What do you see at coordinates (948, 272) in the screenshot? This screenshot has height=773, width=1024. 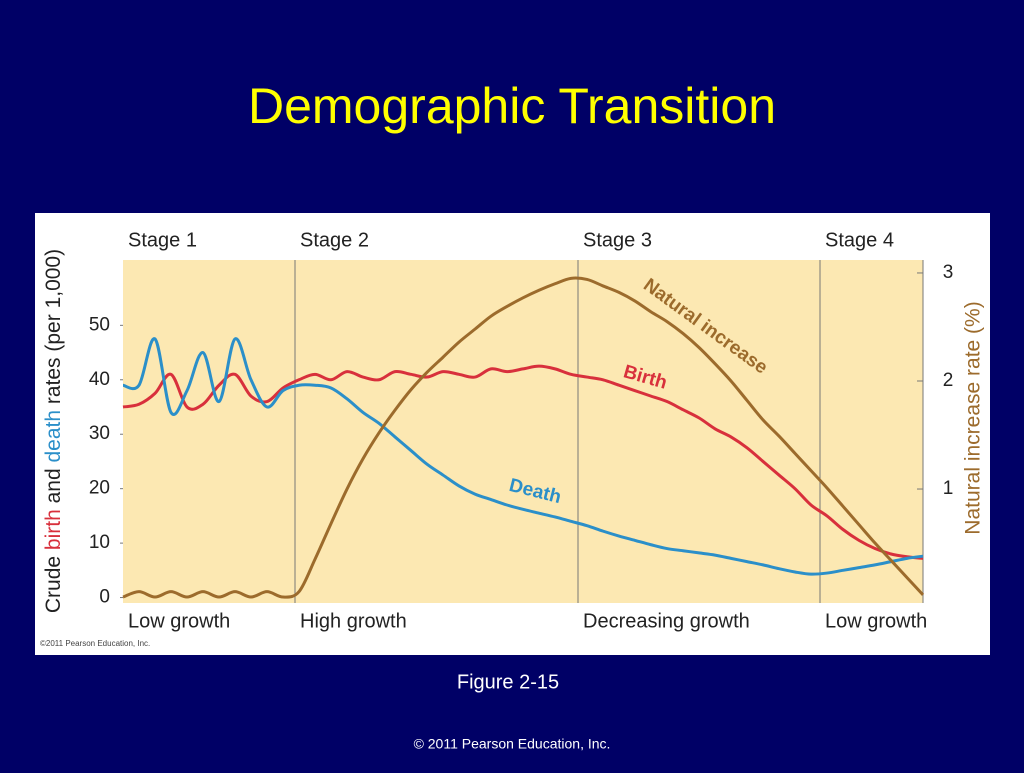 I see `y2-tick-label: 3` at bounding box center [948, 272].